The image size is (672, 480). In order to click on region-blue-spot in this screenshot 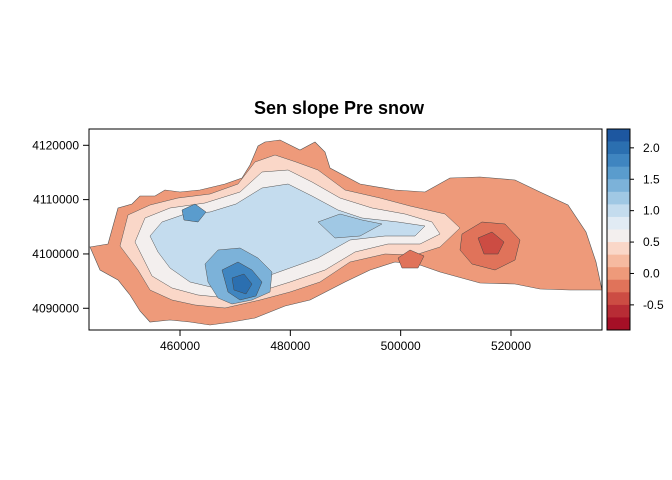, I will do `click(194, 213)`.